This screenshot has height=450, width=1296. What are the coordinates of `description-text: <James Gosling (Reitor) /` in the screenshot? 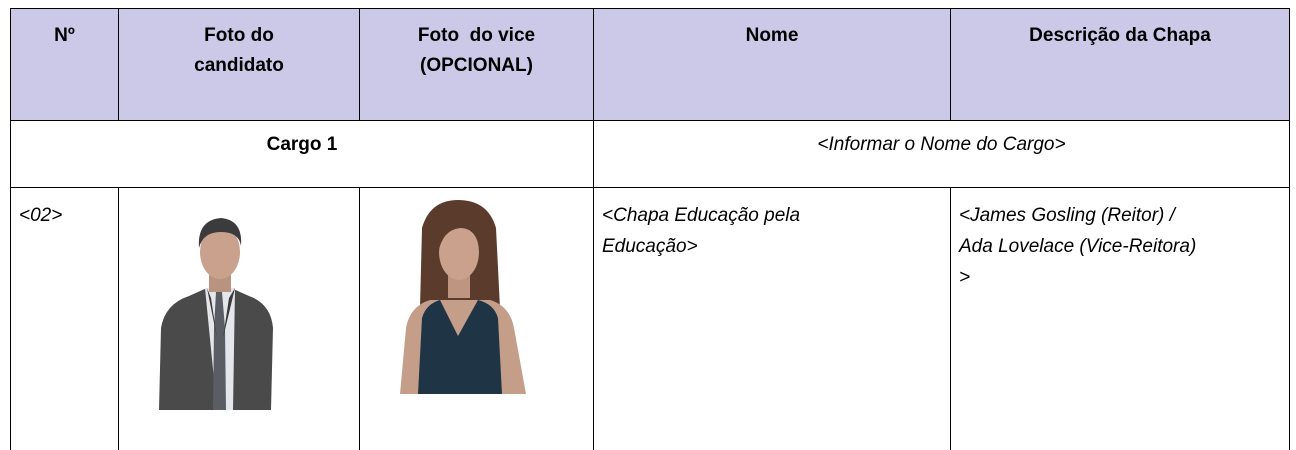 It's located at (1067, 215).